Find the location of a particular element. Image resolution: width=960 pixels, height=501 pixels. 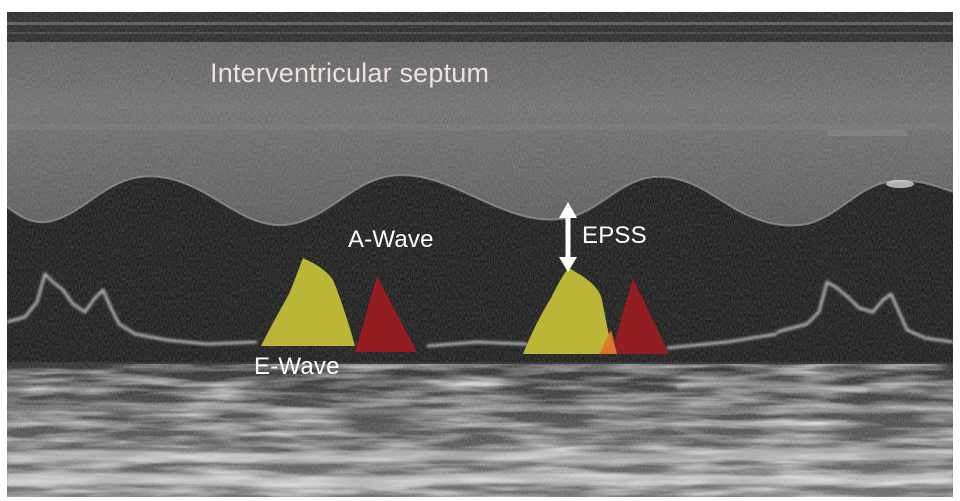

septum-label: Interventricular septum is located at coordinates (350, 73).